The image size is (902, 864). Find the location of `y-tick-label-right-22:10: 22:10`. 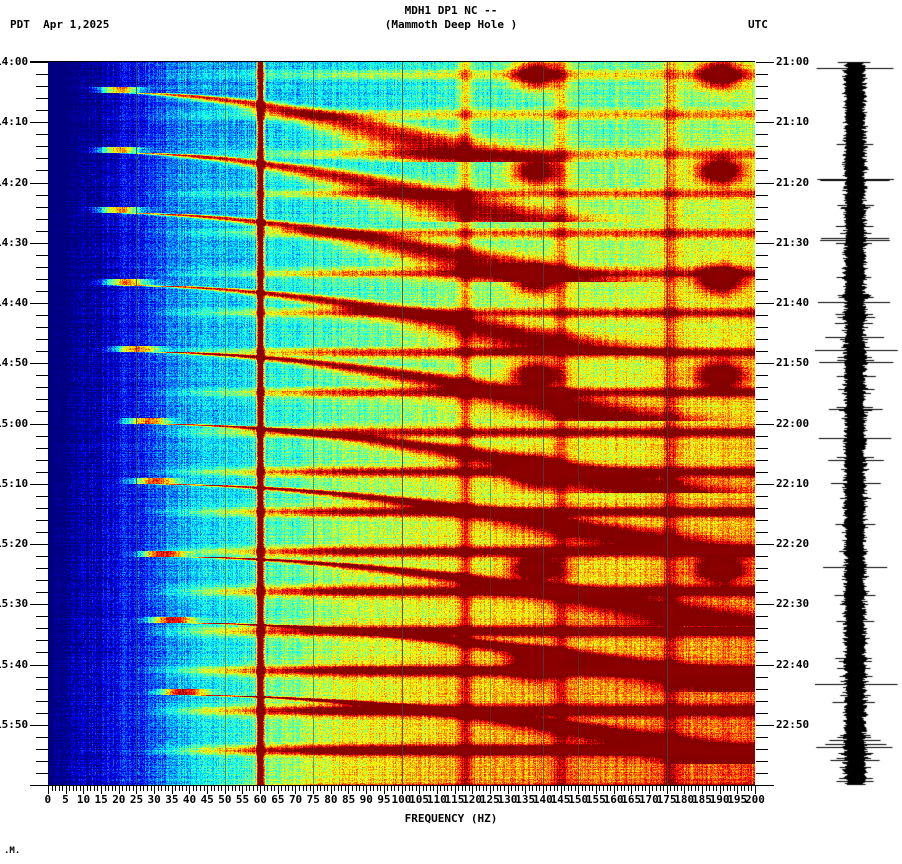

y-tick-label-right-22:10: 22:10 is located at coordinates (793, 483).